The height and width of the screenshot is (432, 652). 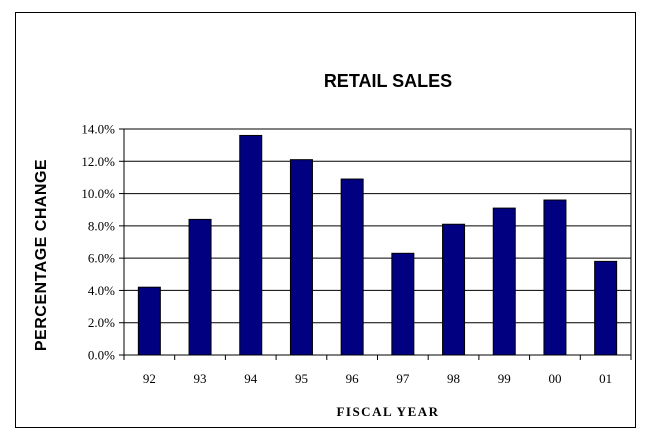 What do you see at coordinates (41, 255) in the screenshot?
I see `y-axis-label: PERCENTAGE CHANGE` at bounding box center [41, 255].